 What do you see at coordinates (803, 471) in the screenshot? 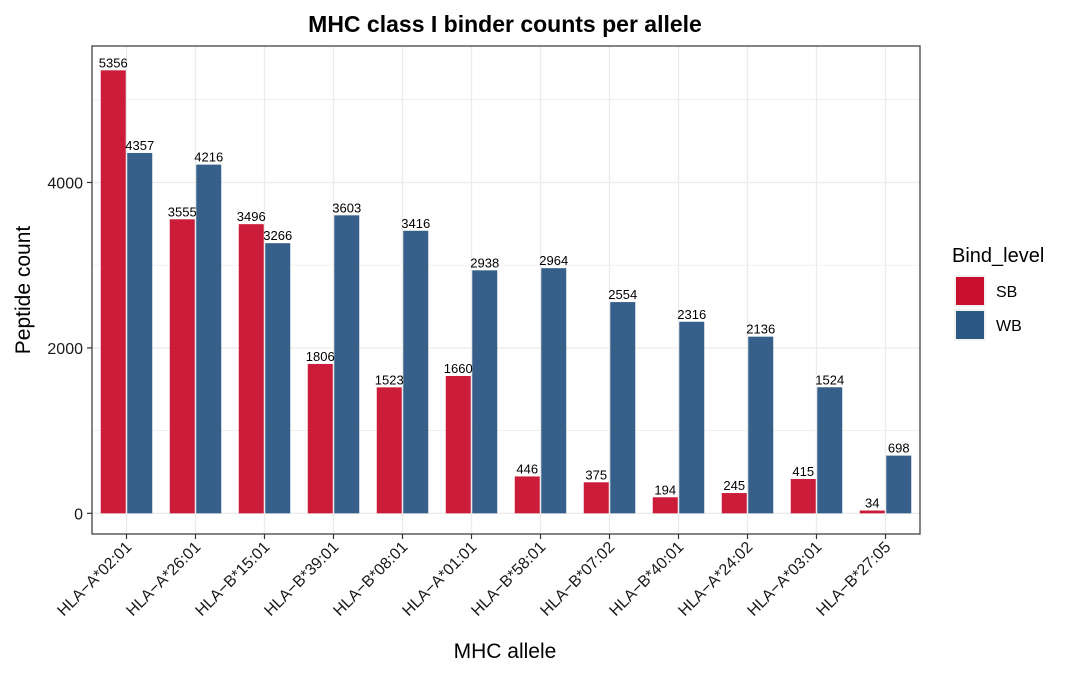
I see `data-label-sb: 415` at bounding box center [803, 471].